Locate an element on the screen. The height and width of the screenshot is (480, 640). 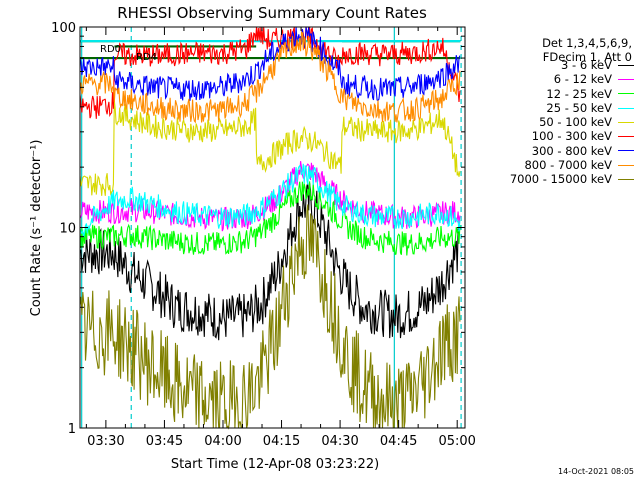
legend-entry-7: 800 - 7000 keV is located at coordinates (572, 165).